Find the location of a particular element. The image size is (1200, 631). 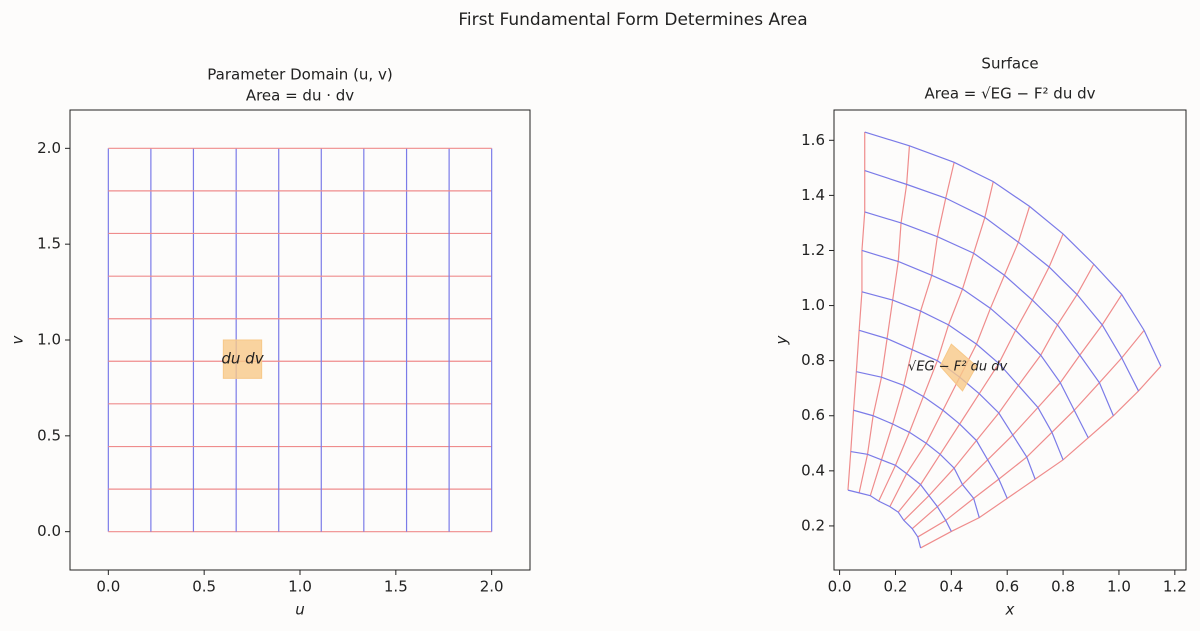

y-tick-label: 1.6 is located at coordinates (813, 140).